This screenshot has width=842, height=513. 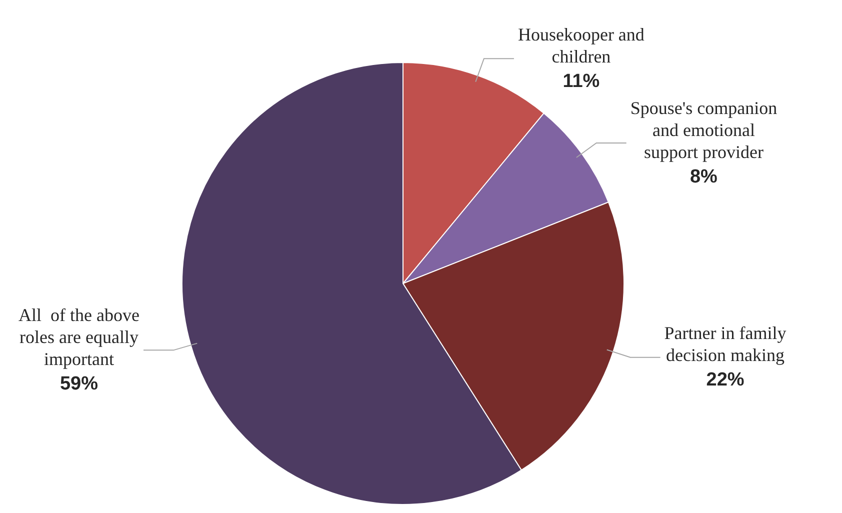 What do you see at coordinates (725, 380) in the screenshot?
I see `data-label: 22%` at bounding box center [725, 380].